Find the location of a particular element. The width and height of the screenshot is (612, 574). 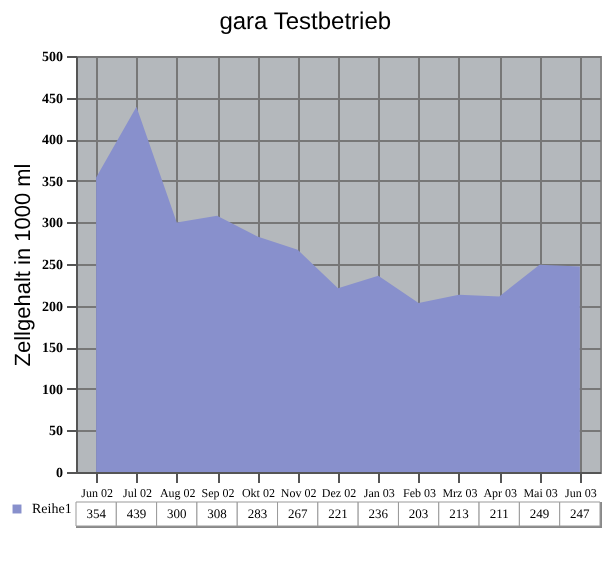

y-axis-title: Zellgehalt in 1000 ml is located at coordinates (24, 265).